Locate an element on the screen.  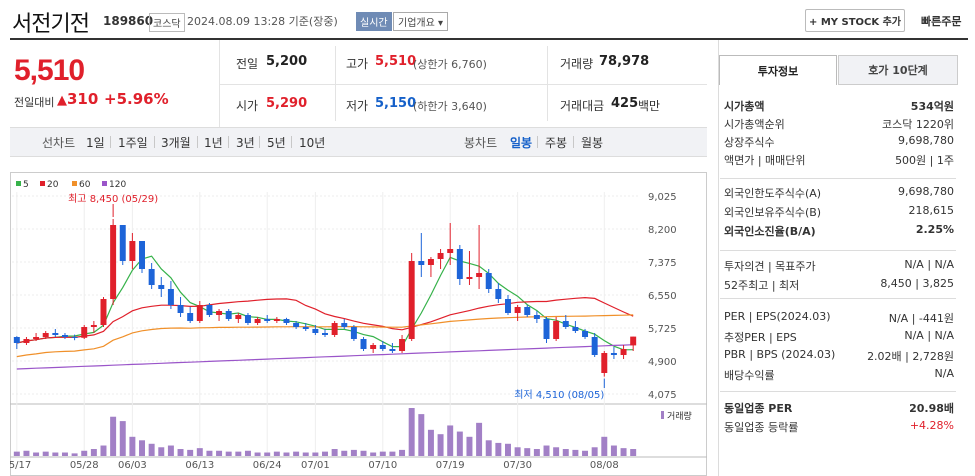
period-3y: 3년 is located at coordinates (245, 143).